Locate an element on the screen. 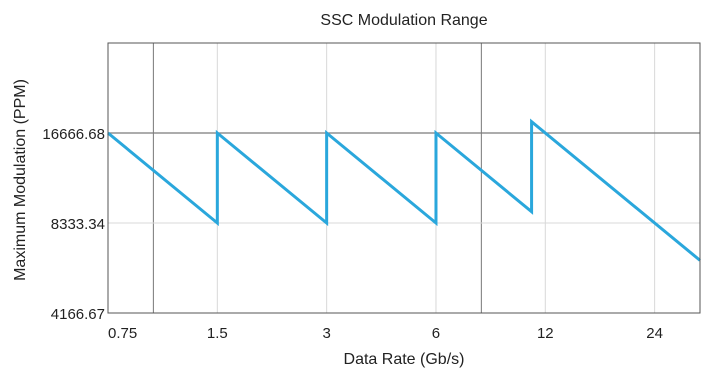 The image size is (707, 373). y-axis-ticks: 4166.67 8333.34 16666.68 is located at coordinates (73, 224).